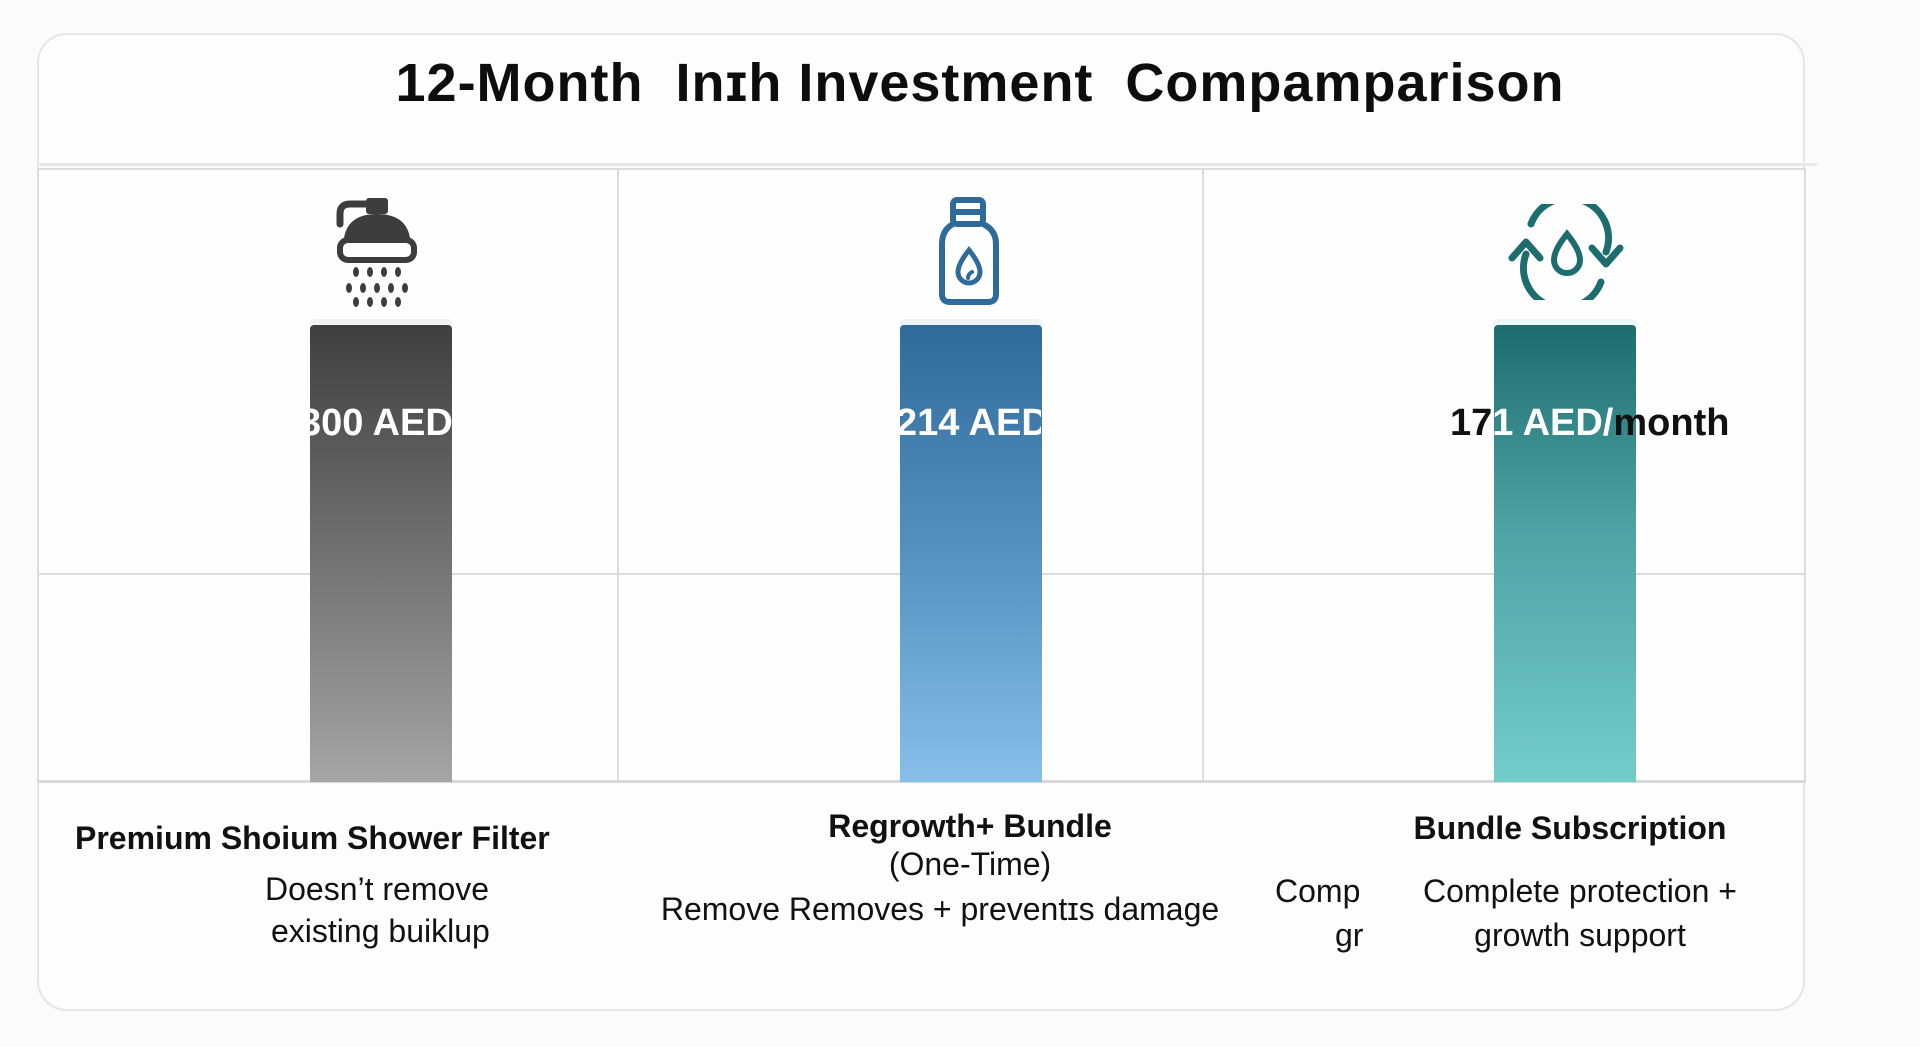 This screenshot has width=1920, height=1047. I want to click on product-description-line: existing buiklup, so click(380, 931).